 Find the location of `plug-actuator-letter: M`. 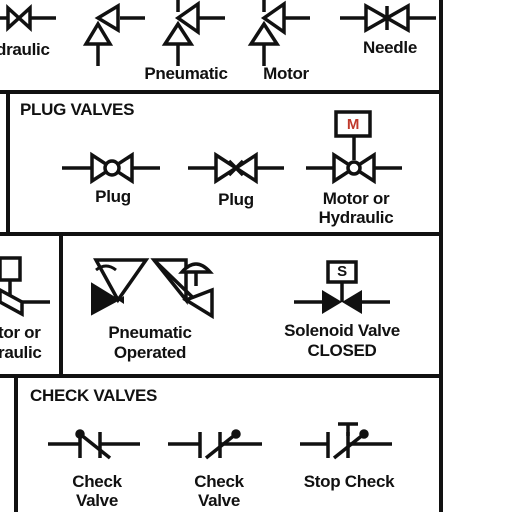

plug-actuator-letter: M is located at coordinates (353, 124).